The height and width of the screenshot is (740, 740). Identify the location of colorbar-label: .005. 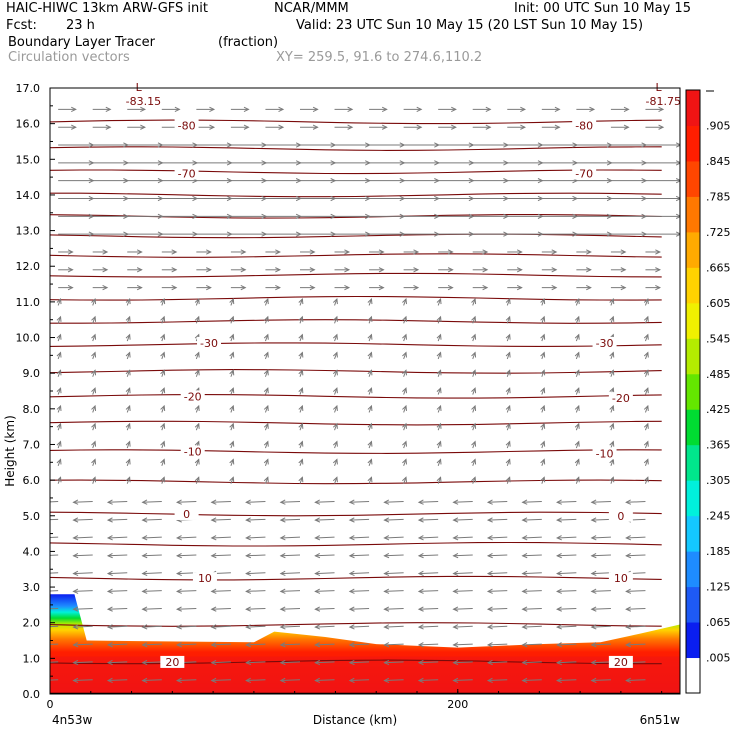
(718, 658).